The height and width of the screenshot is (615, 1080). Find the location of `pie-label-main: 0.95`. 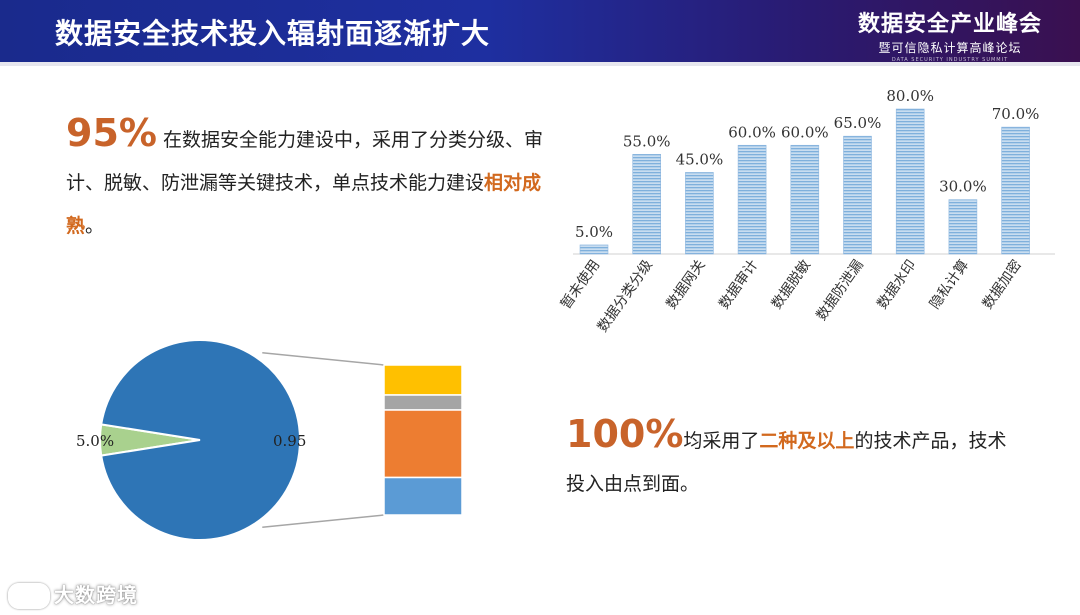

pie-label-main: 0.95 is located at coordinates (289, 441).